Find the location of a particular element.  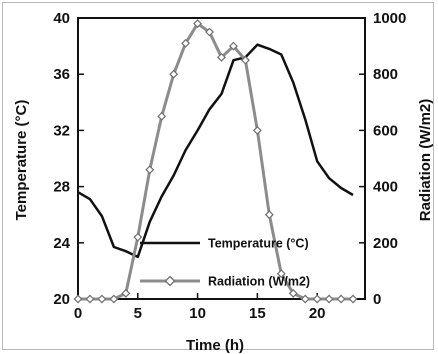

y-left-tick-label: 40 is located at coordinates (61, 18).